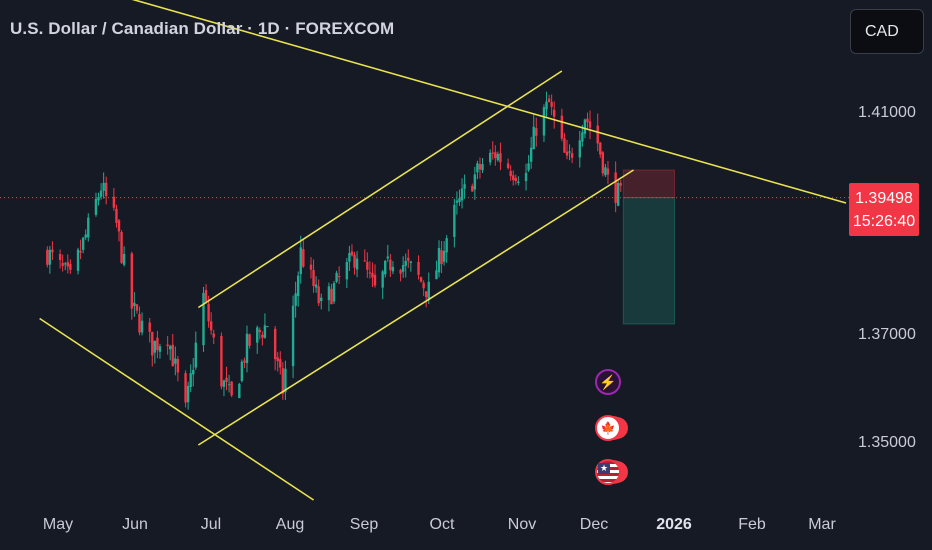 The width and height of the screenshot is (932, 550). Describe the element at coordinates (884, 198) in the screenshot. I see `current-price: 1.39498` at that location.